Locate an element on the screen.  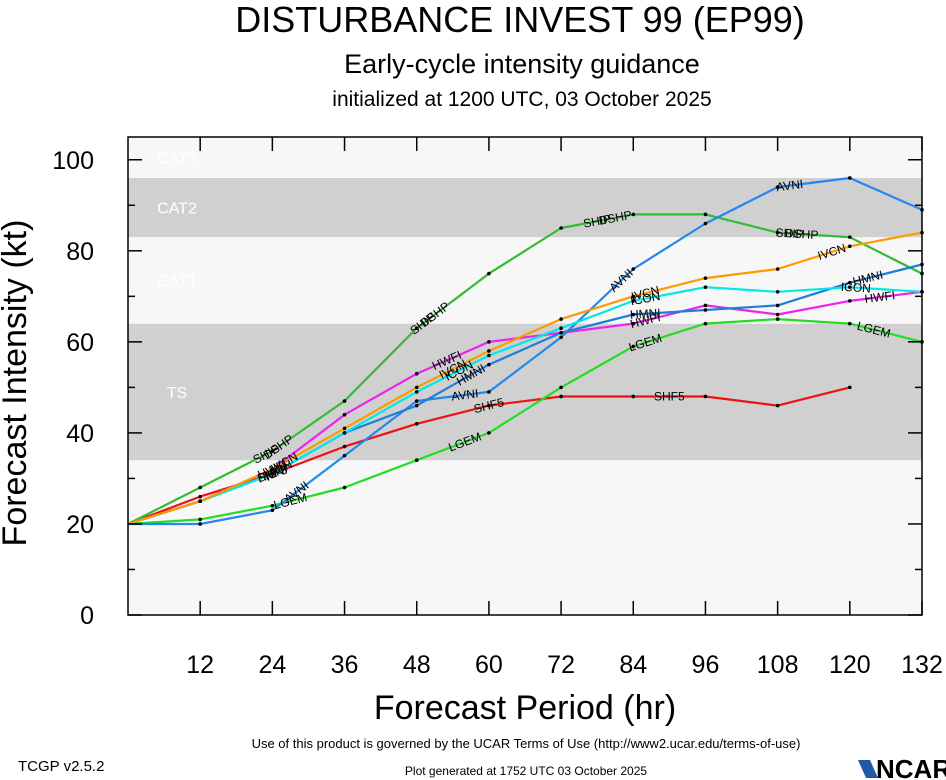
x-tick-label: 120 is located at coordinates (850, 665).